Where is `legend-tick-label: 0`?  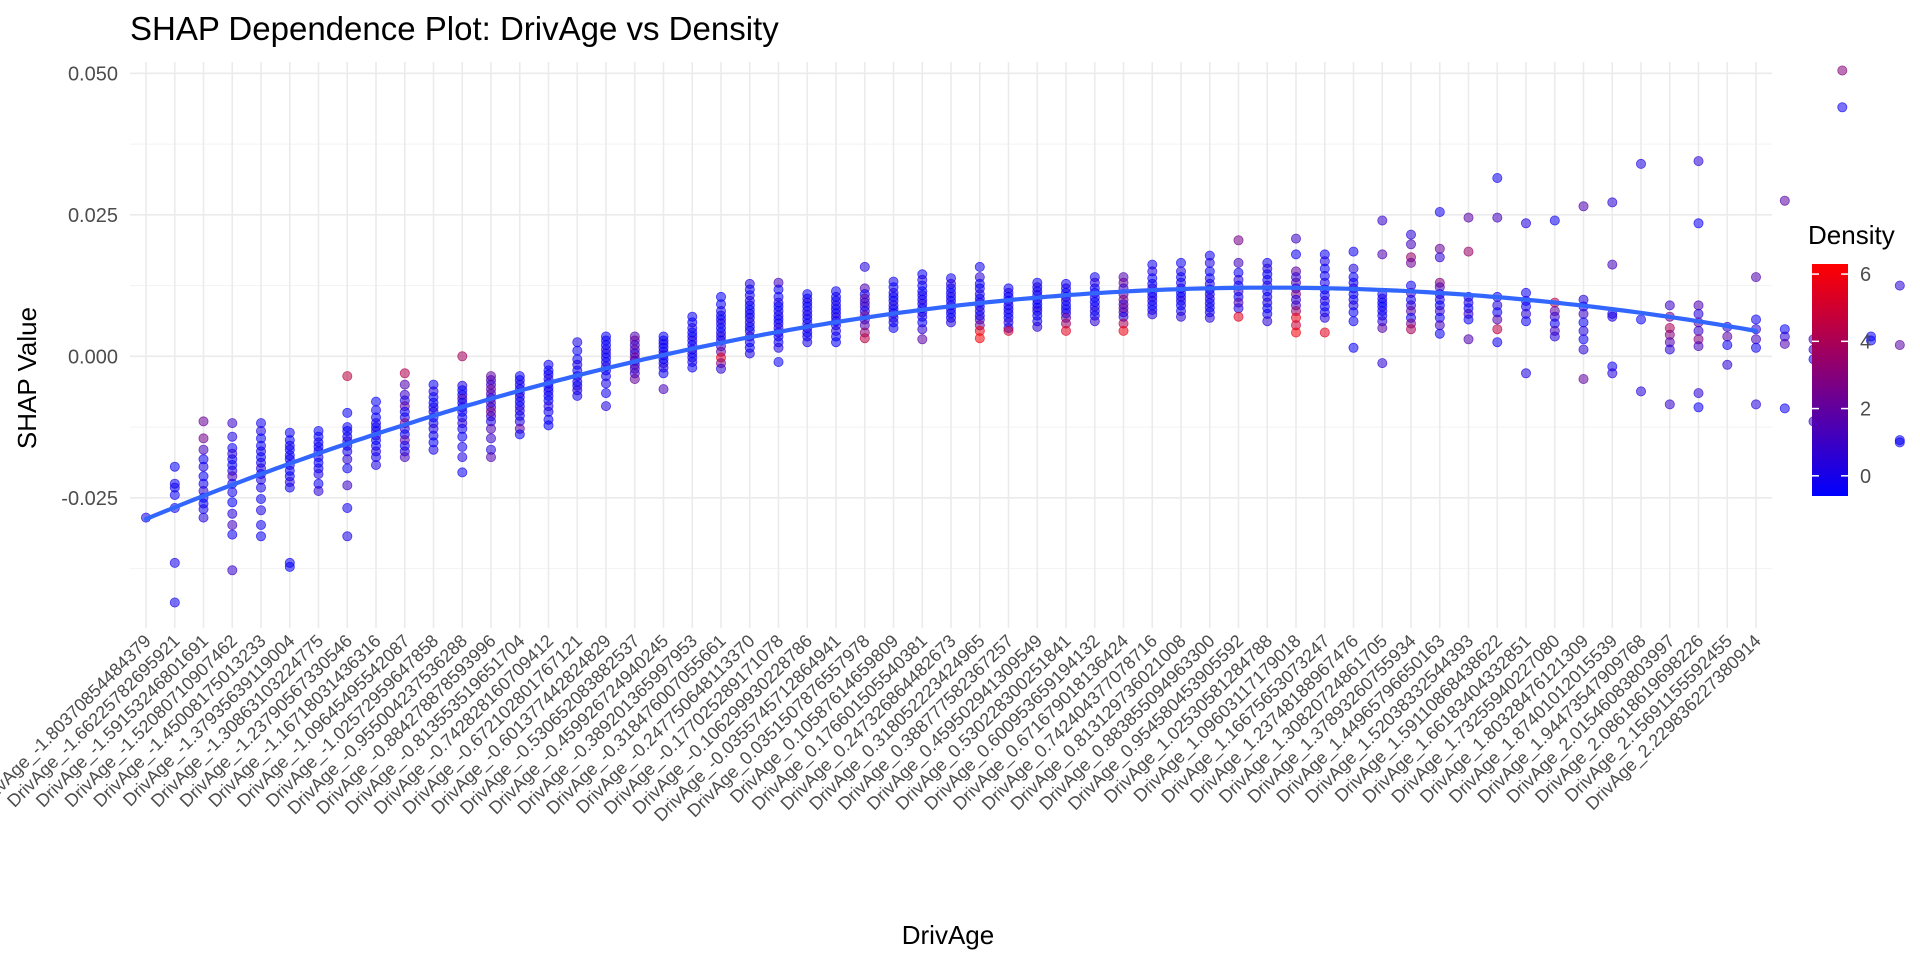
legend-tick-label: 0 is located at coordinates (1865, 477).